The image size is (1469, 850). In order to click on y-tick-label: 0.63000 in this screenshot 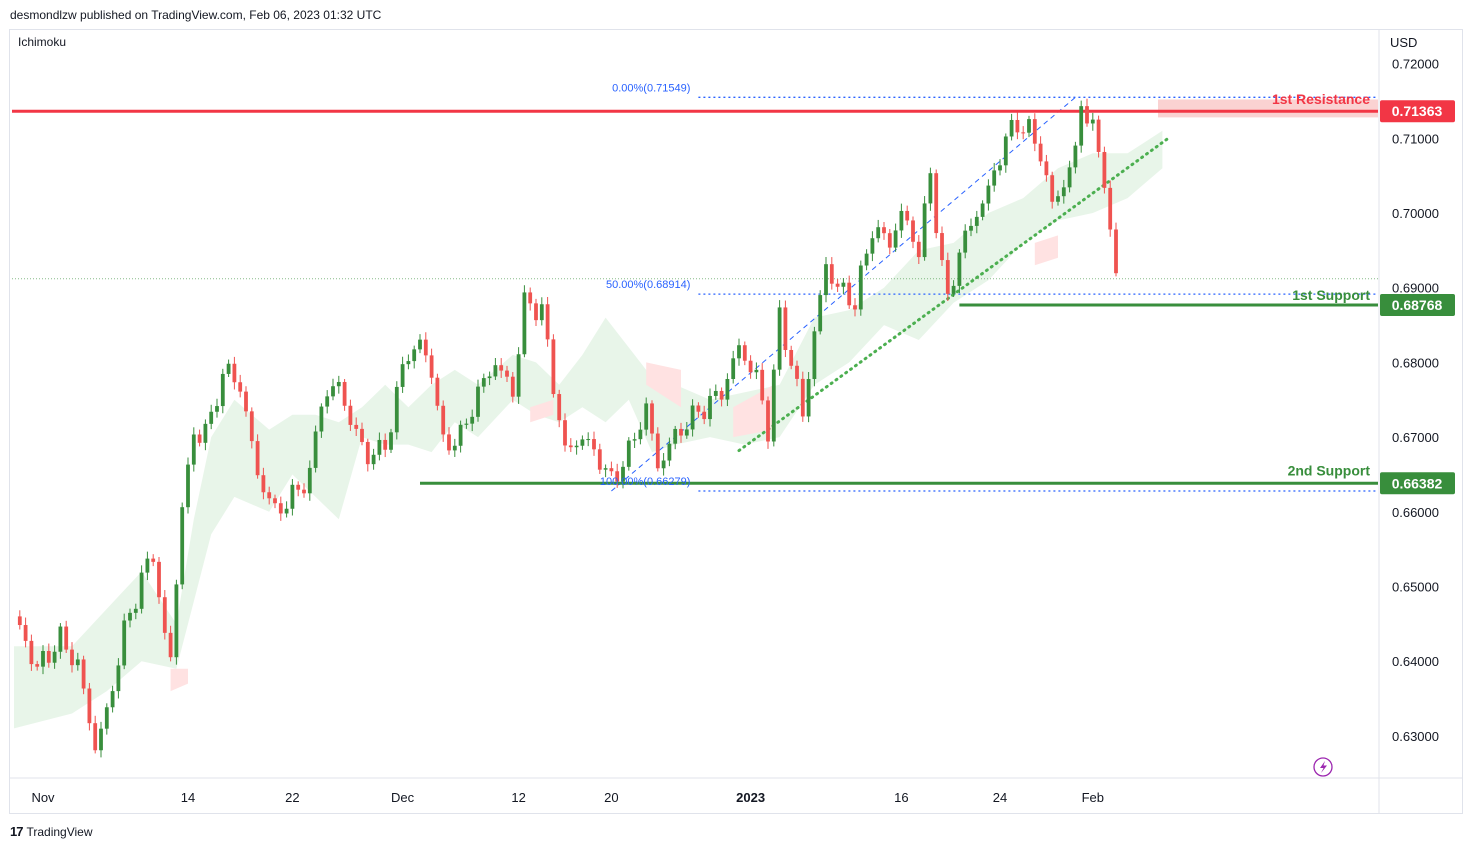, I will do `click(1415, 736)`.